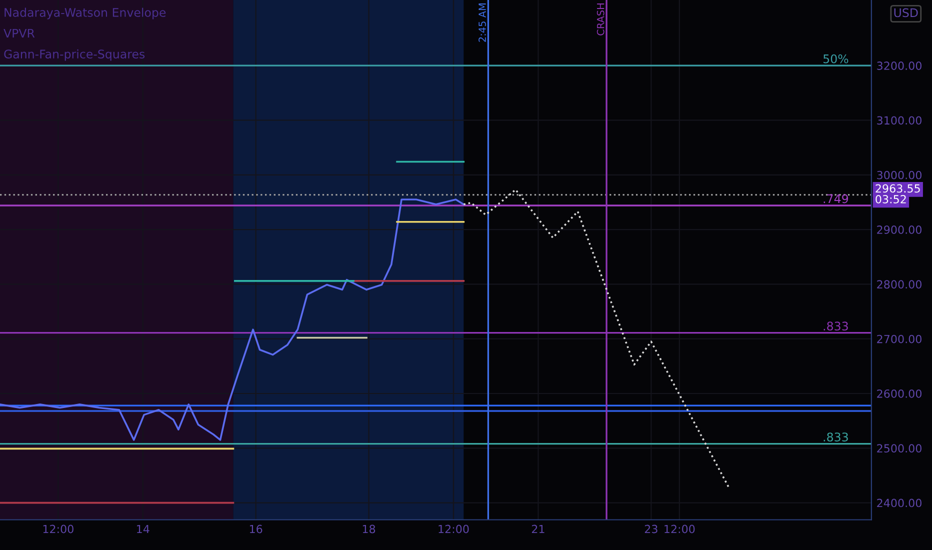  What do you see at coordinates (651, 529) in the screenshot?
I see `x-tick-label: 23` at bounding box center [651, 529].